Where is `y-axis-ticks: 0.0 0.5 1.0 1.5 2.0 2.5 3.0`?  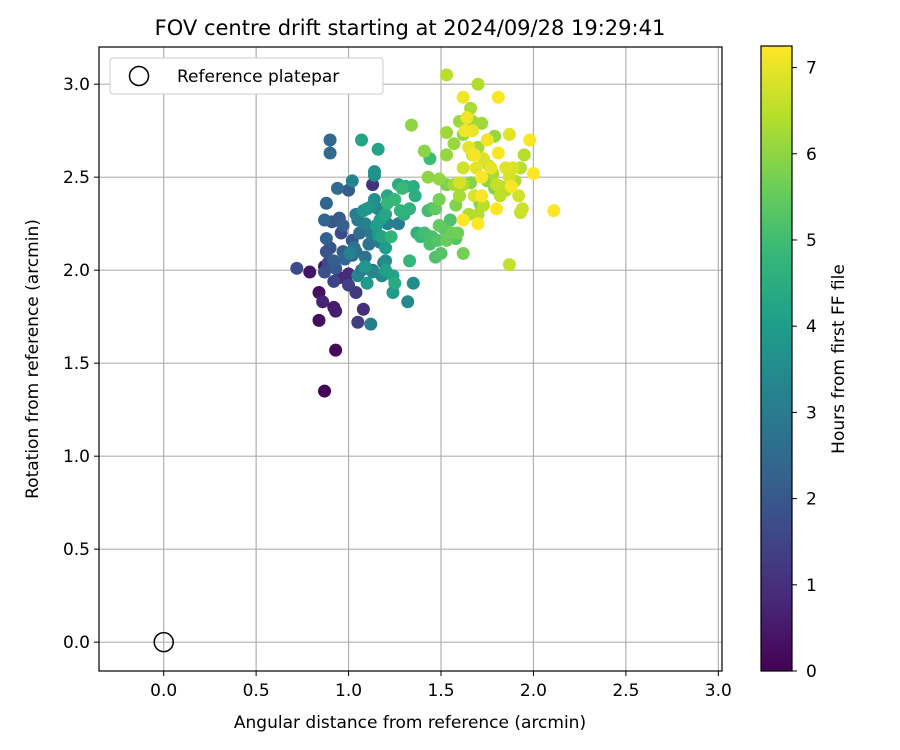
y-axis-ticks: 0.0 0.5 1.0 1.5 2.0 2.5 3.0 is located at coordinates (81, 364).